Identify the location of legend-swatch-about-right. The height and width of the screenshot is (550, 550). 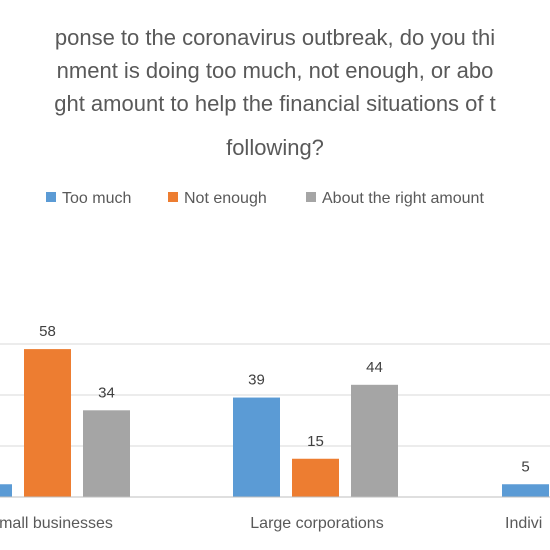
(311, 197).